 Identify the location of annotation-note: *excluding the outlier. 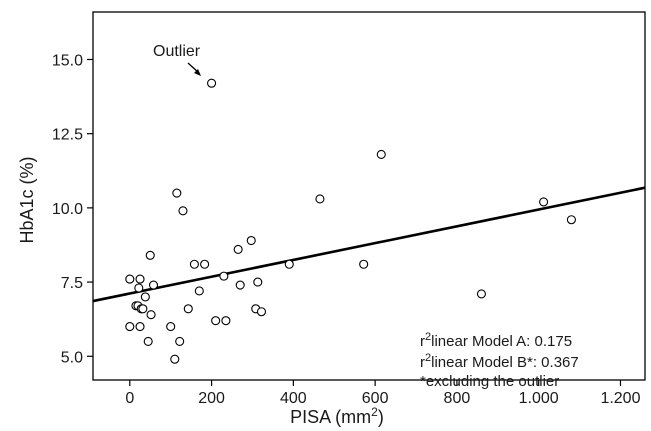
(489, 381).